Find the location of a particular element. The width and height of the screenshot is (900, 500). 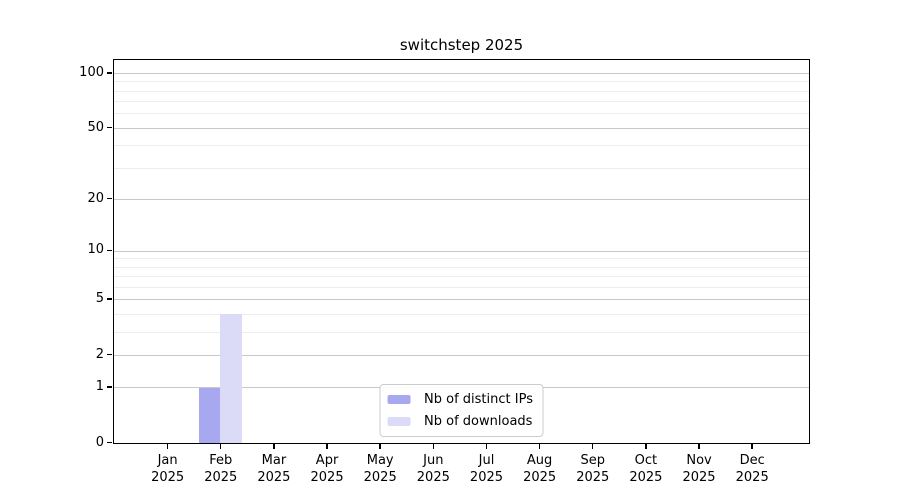

y-tick-label: 10 is located at coordinates (95, 250).